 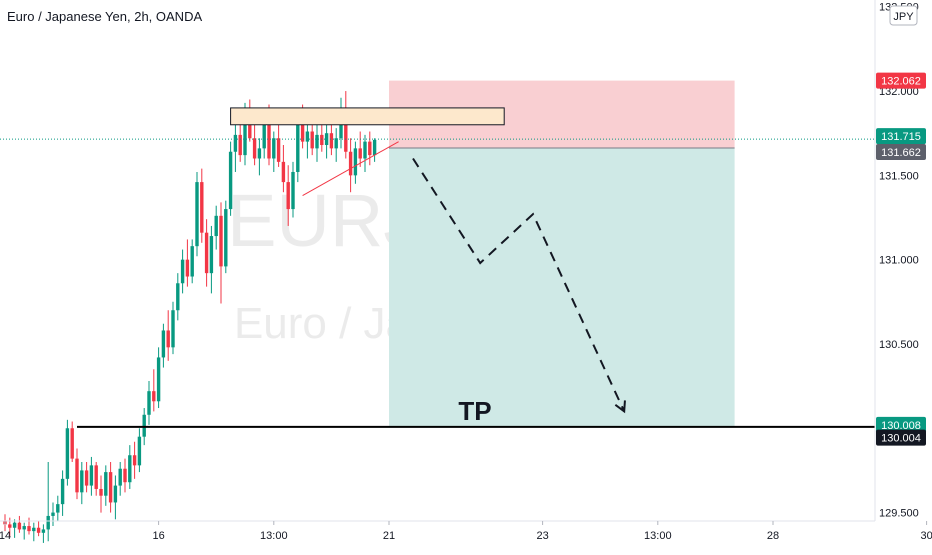 I want to click on currency-badge, so click(x=903, y=15).